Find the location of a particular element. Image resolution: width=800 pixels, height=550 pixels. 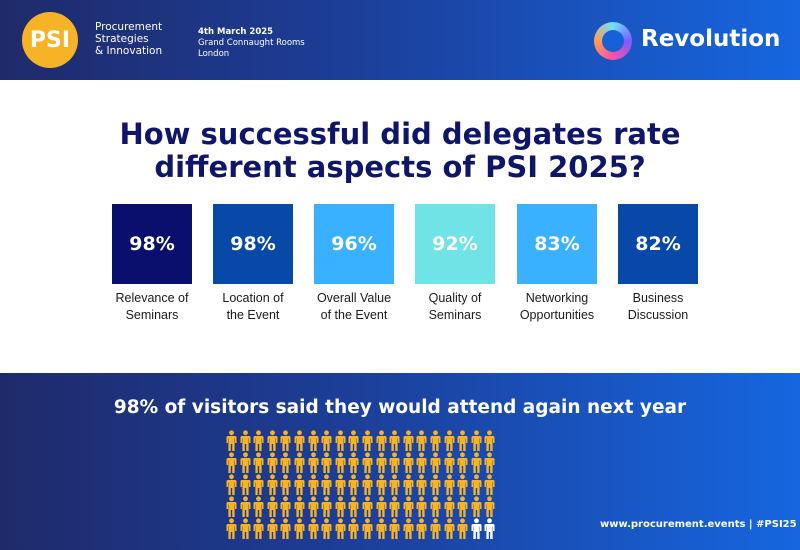

event-city: London is located at coordinates (214, 54).